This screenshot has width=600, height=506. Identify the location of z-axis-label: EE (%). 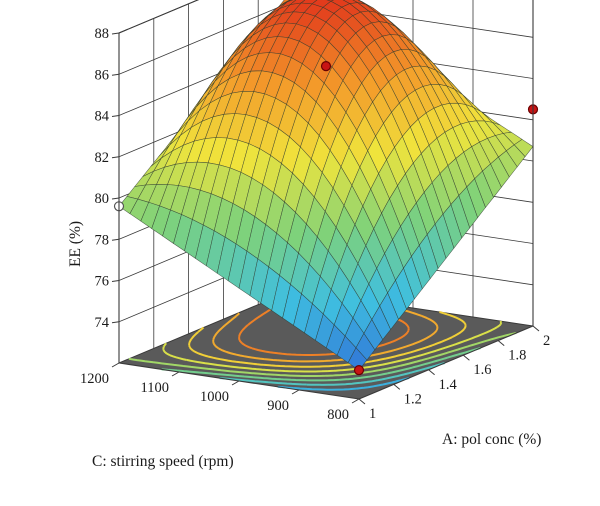
(75, 244).